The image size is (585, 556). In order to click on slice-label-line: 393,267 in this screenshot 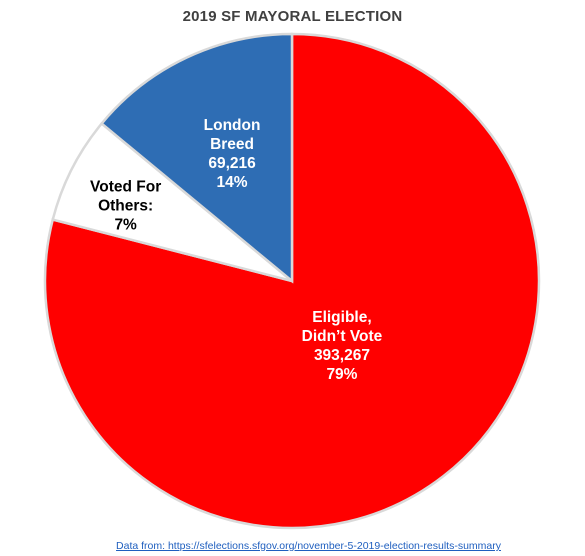, I will do `click(342, 355)`.